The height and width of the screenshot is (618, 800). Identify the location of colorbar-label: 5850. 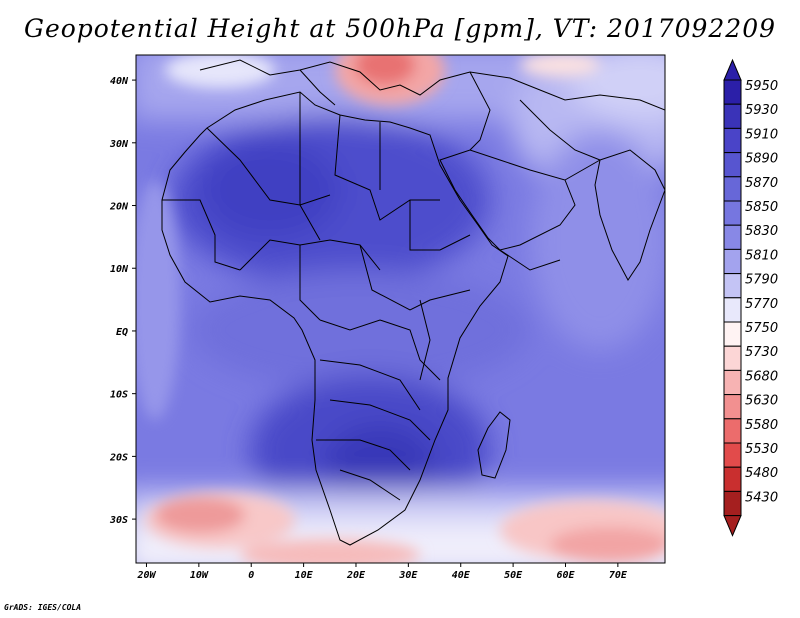
(761, 207).